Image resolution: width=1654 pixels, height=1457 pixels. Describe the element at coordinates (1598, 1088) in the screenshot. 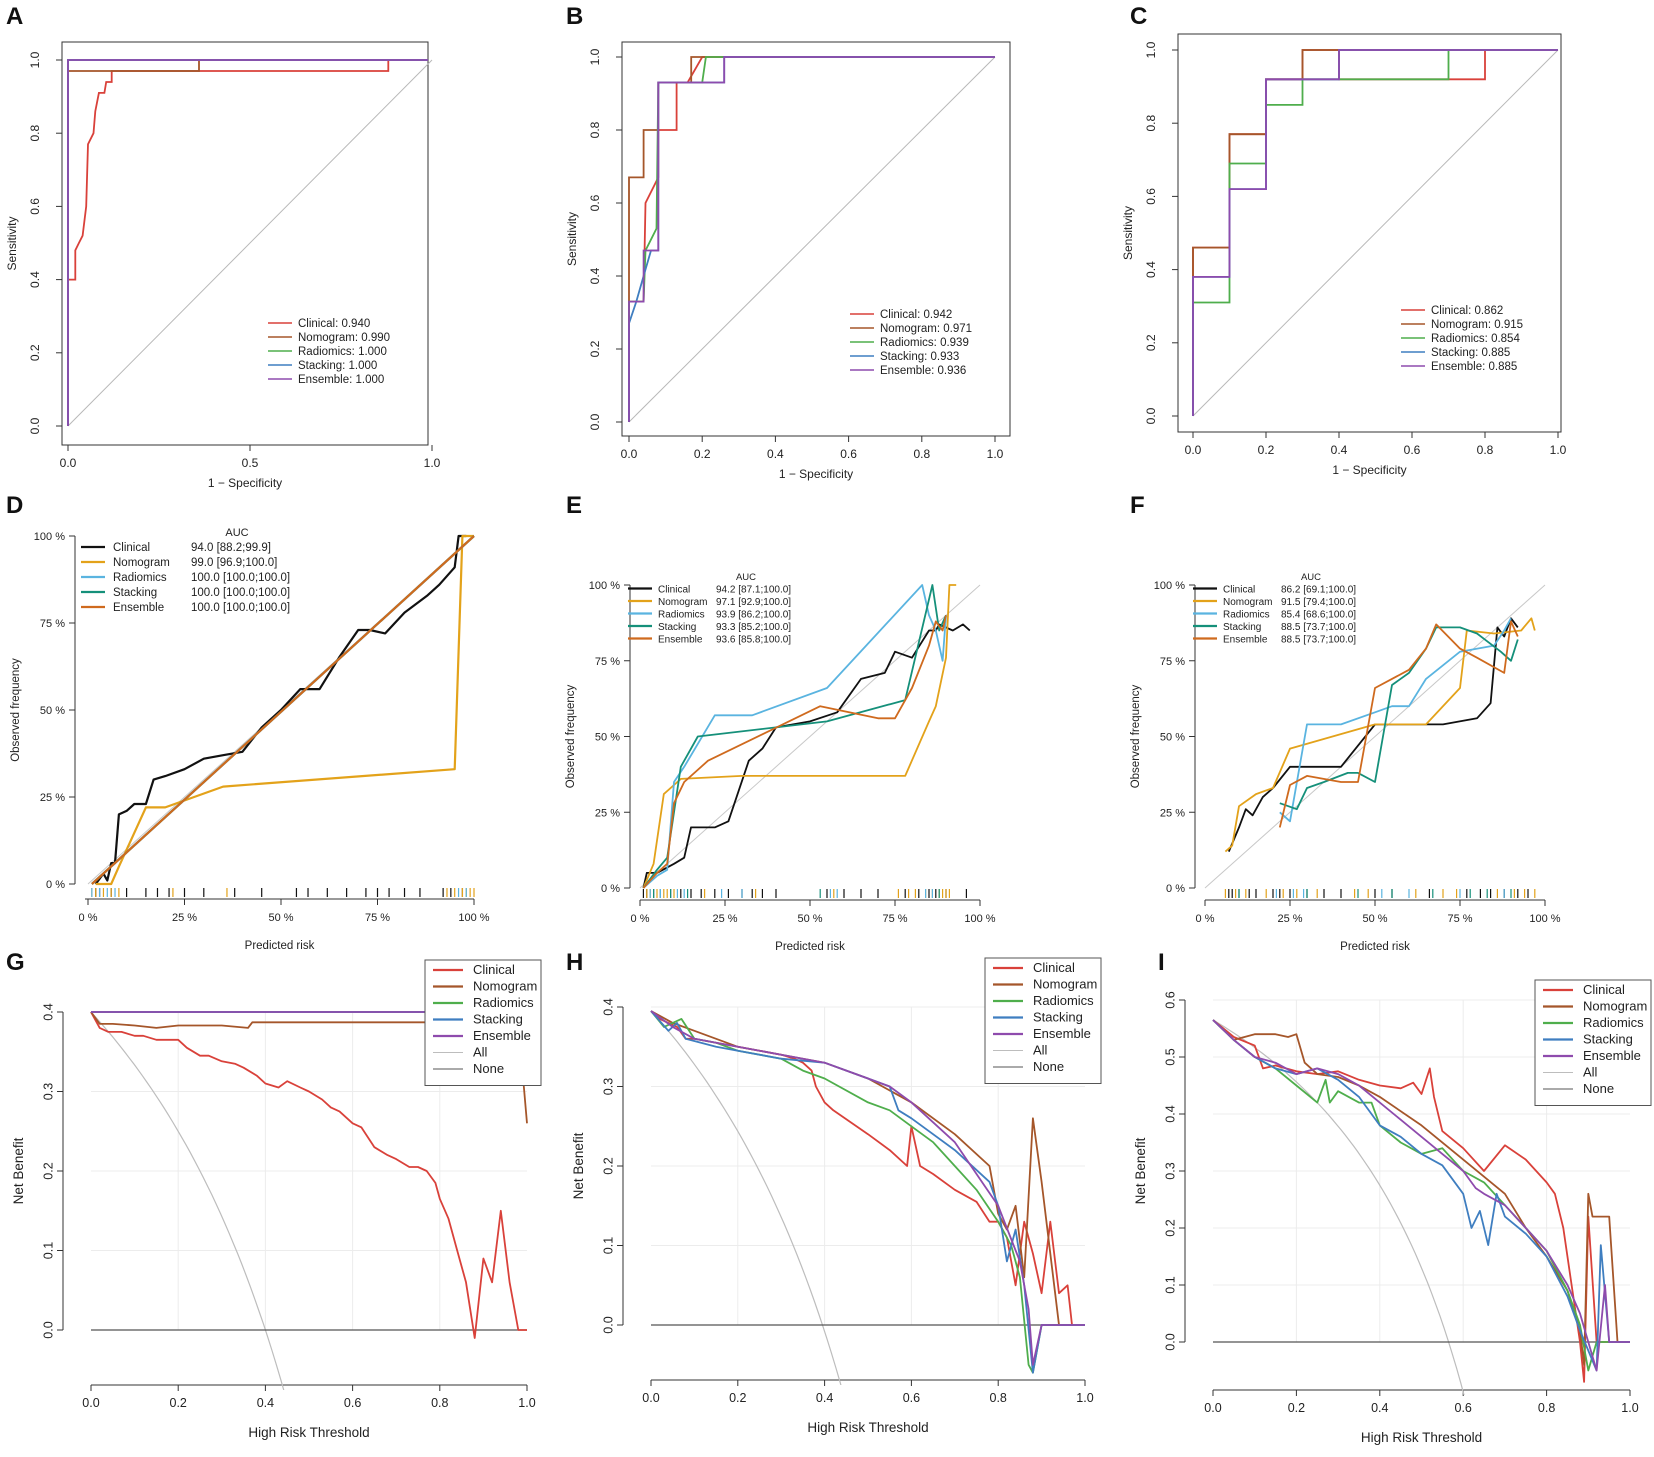

I see `legend-entry-none: None` at that location.